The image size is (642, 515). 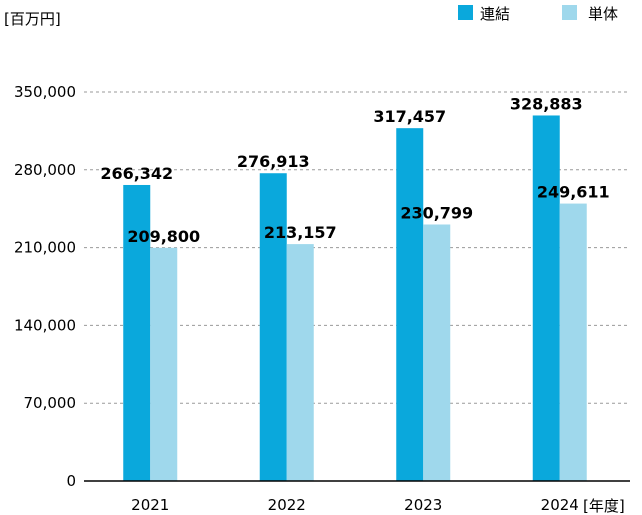 I want to click on y-tick-label: 140,000, so click(x=45, y=325).